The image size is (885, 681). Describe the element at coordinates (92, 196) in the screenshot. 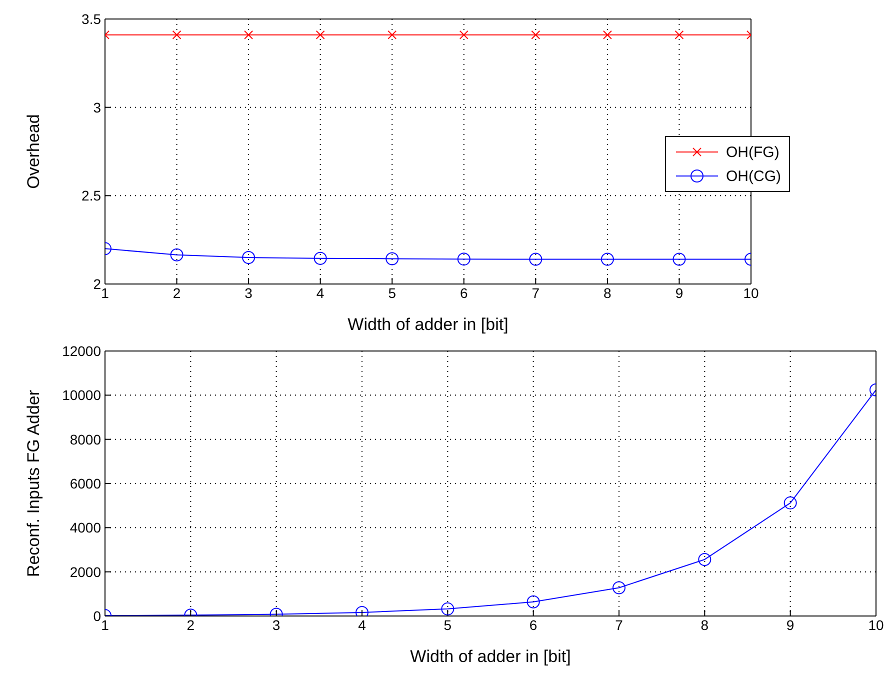

I see `y-tick-label: 2.5` at that location.